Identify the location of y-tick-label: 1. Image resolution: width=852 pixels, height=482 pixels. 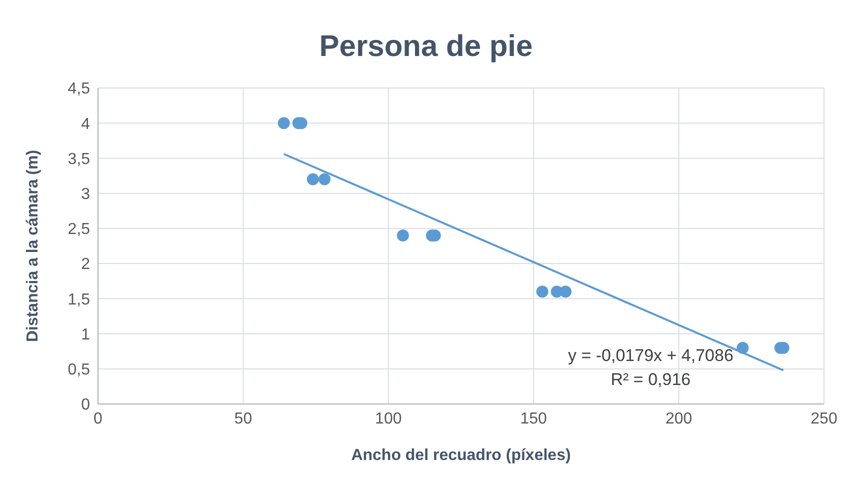
(85, 335).